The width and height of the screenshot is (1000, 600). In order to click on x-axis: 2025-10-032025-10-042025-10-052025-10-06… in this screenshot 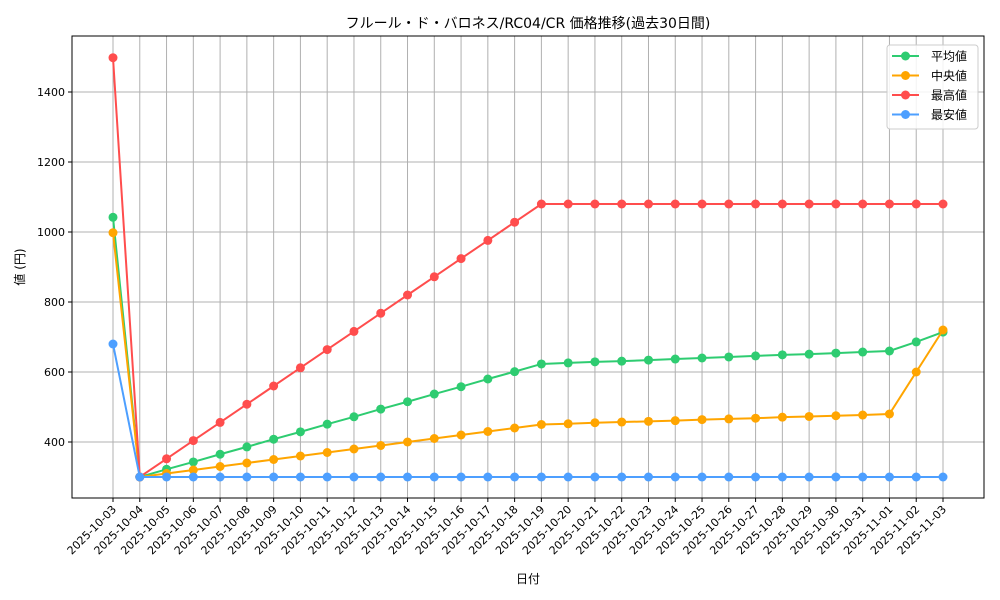, I will do `click(507, 527)`.